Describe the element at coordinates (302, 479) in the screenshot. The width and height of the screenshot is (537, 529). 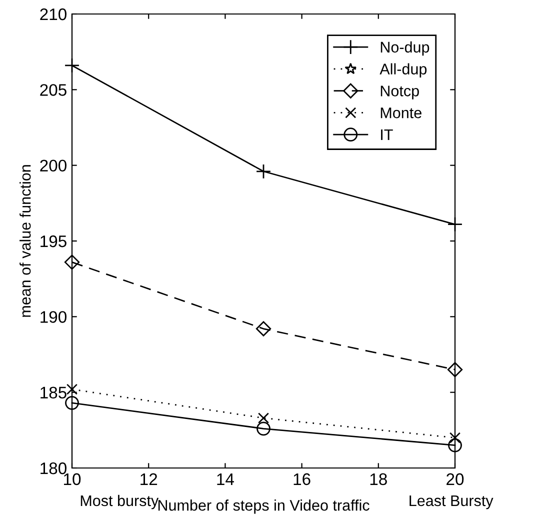
I see `x-tick-label: 16` at that location.